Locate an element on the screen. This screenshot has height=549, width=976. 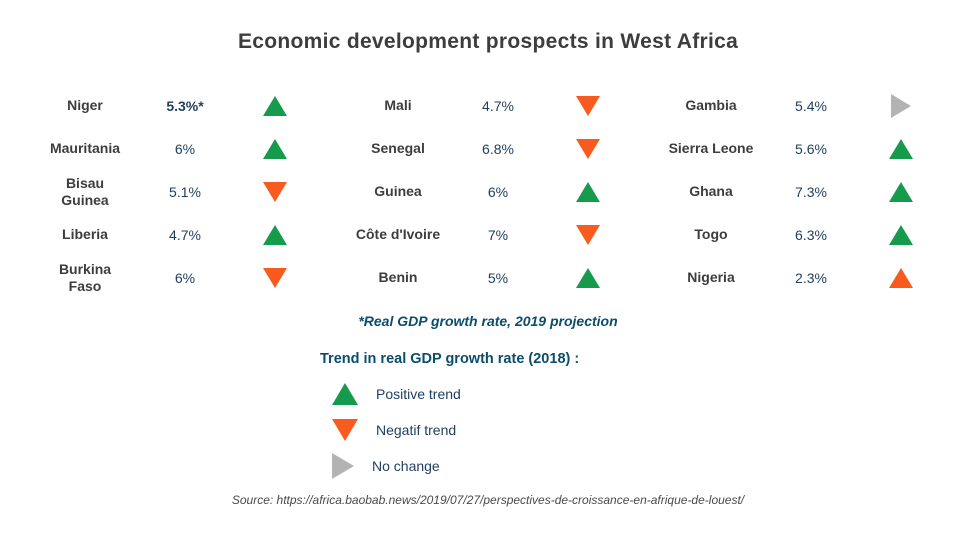
legend-label: Negatif trend is located at coordinates (416, 430).